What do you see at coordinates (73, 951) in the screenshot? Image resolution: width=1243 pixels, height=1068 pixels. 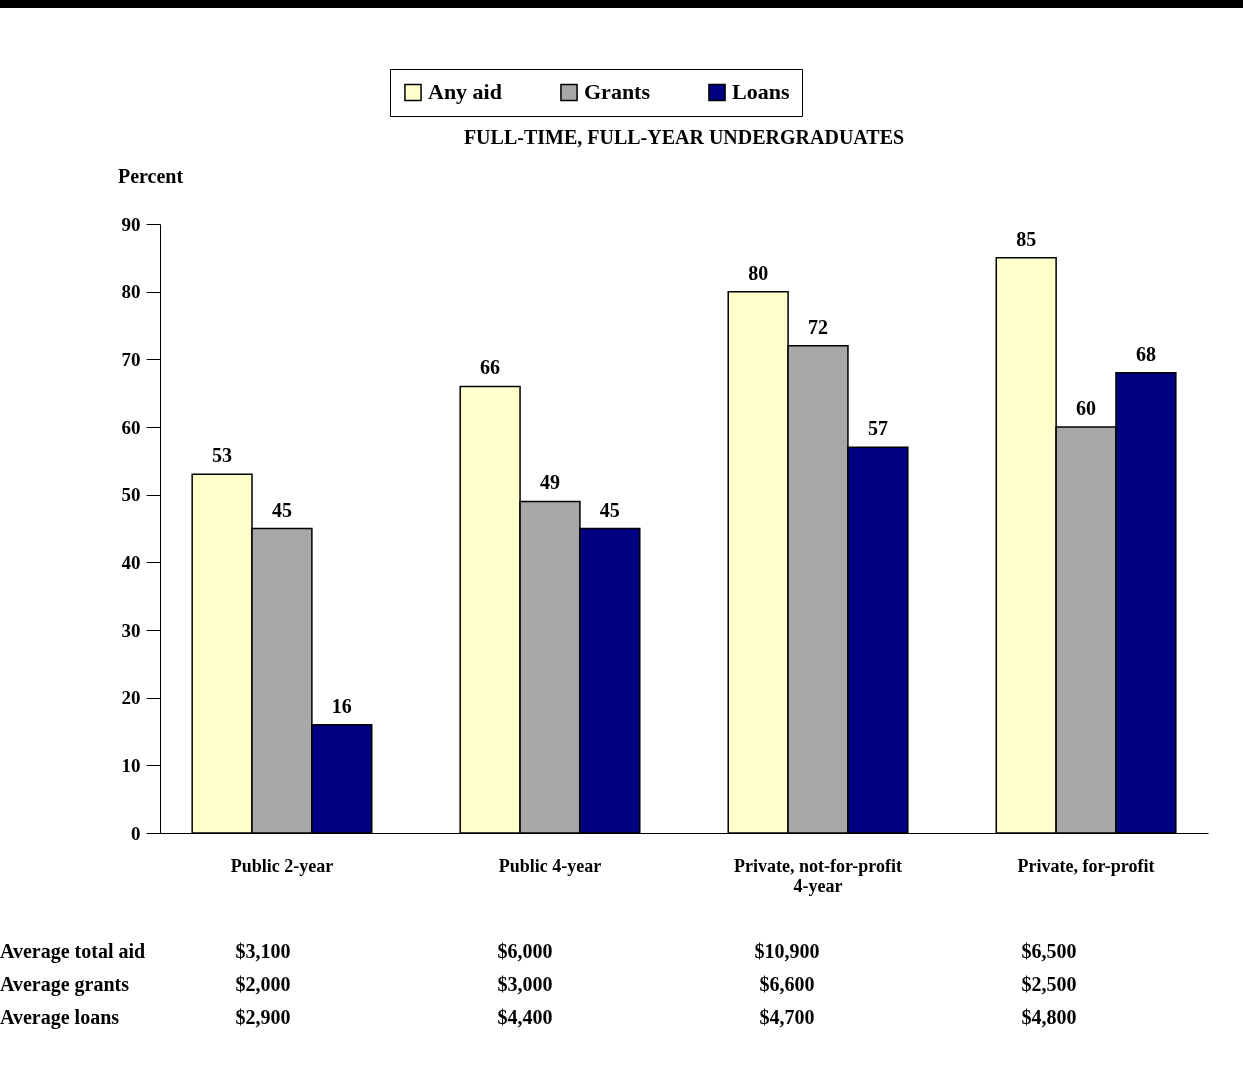 I see `text: Average total aid` at bounding box center [73, 951].